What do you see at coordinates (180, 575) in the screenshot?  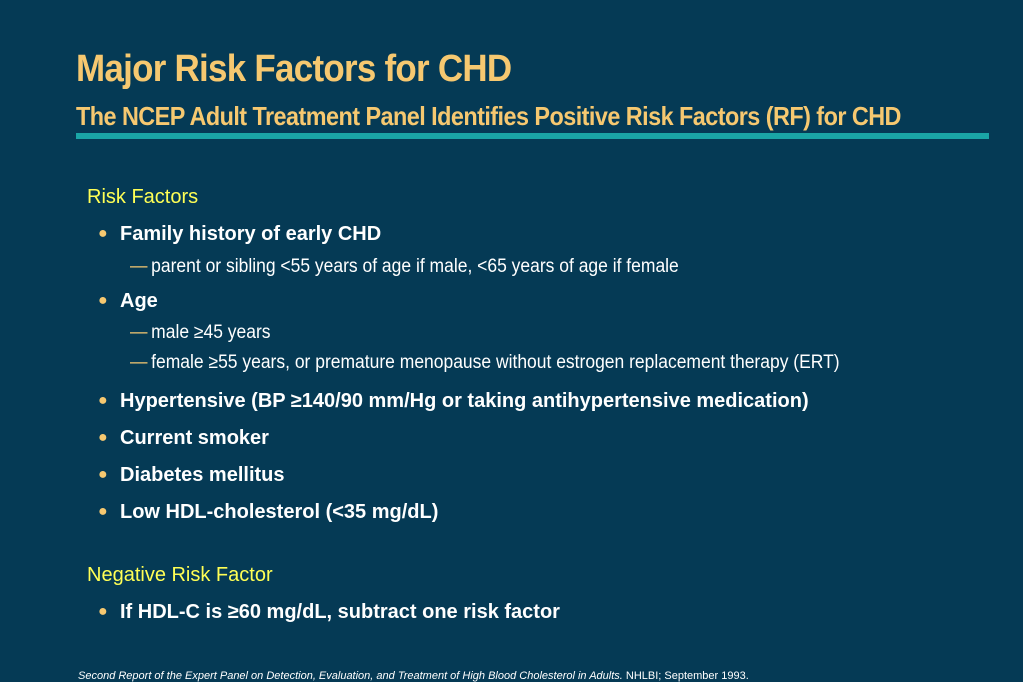 I see `negative-factor-heading: Negative Risk Factor` at bounding box center [180, 575].